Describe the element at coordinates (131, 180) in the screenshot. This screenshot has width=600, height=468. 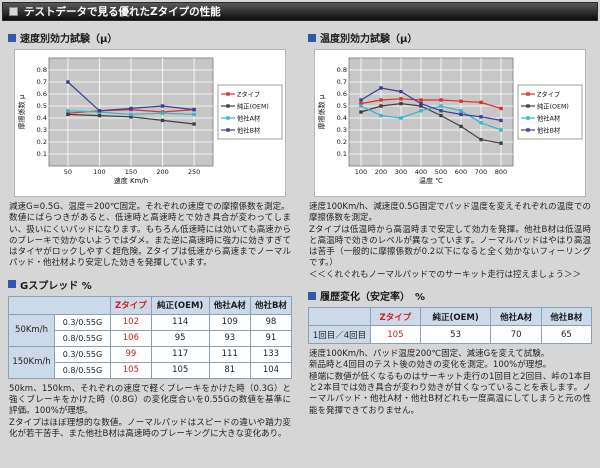
I see `svg-text: 速度 Km/h` at that location.